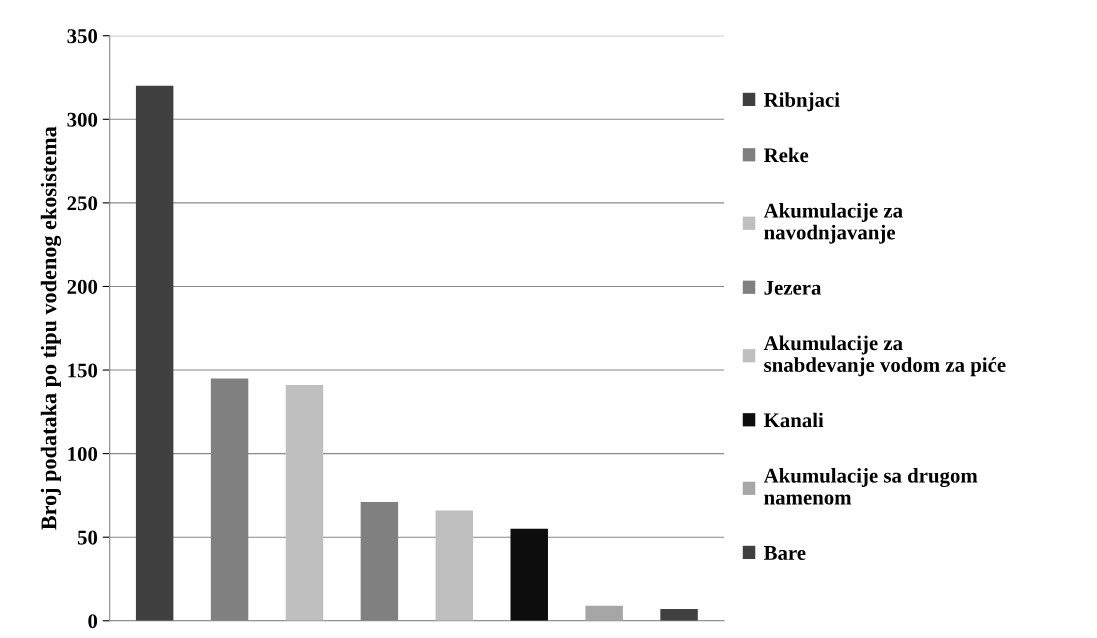 This screenshot has height=638, width=1097. What do you see at coordinates (93, 621) in the screenshot?
I see `y-tick-label: 0` at bounding box center [93, 621].